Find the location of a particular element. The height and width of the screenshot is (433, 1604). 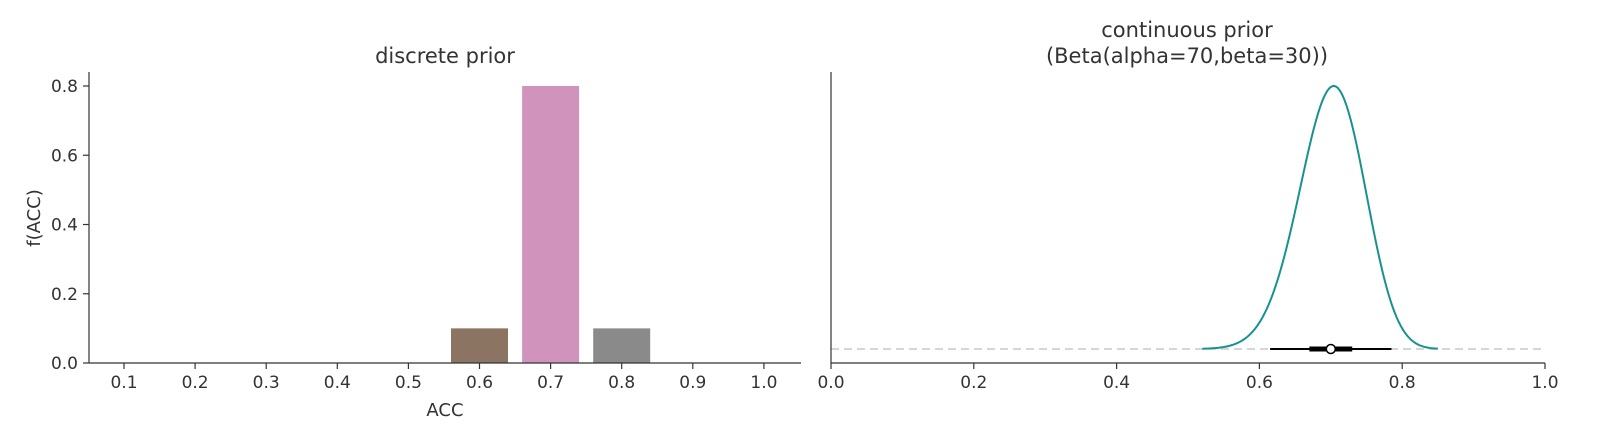

y-tick-label: 0.2 is located at coordinates (64, 295).